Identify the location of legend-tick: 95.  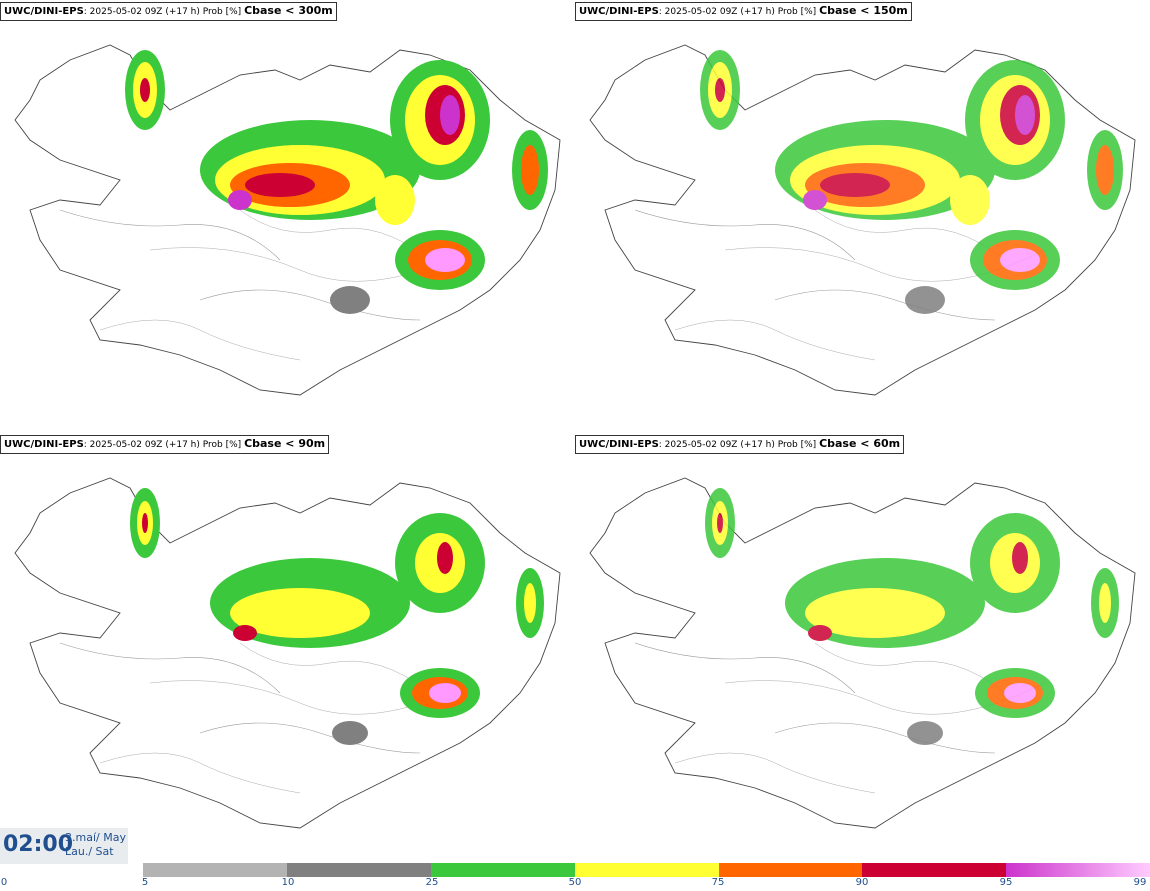
(1006, 882).